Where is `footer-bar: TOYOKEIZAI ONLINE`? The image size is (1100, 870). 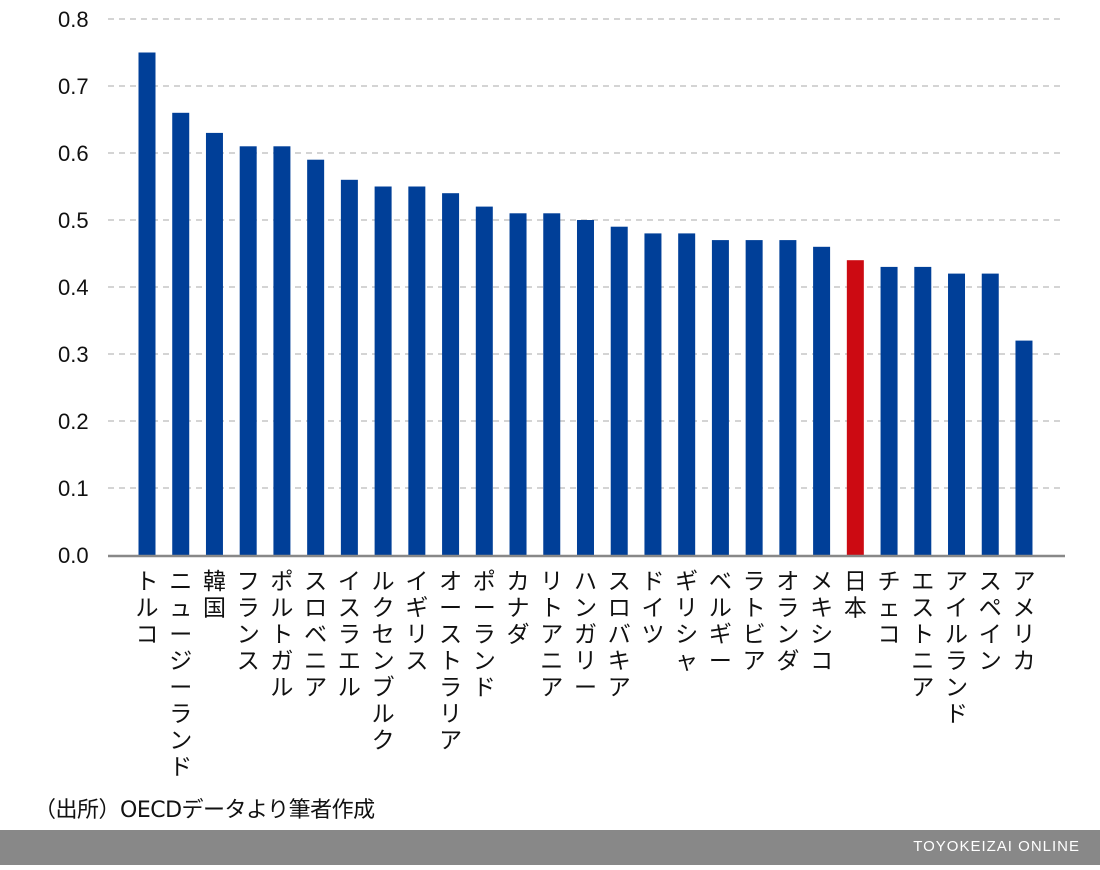
footer-bar: TOYOKEIZAI ONLINE is located at coordinates (550, 847).